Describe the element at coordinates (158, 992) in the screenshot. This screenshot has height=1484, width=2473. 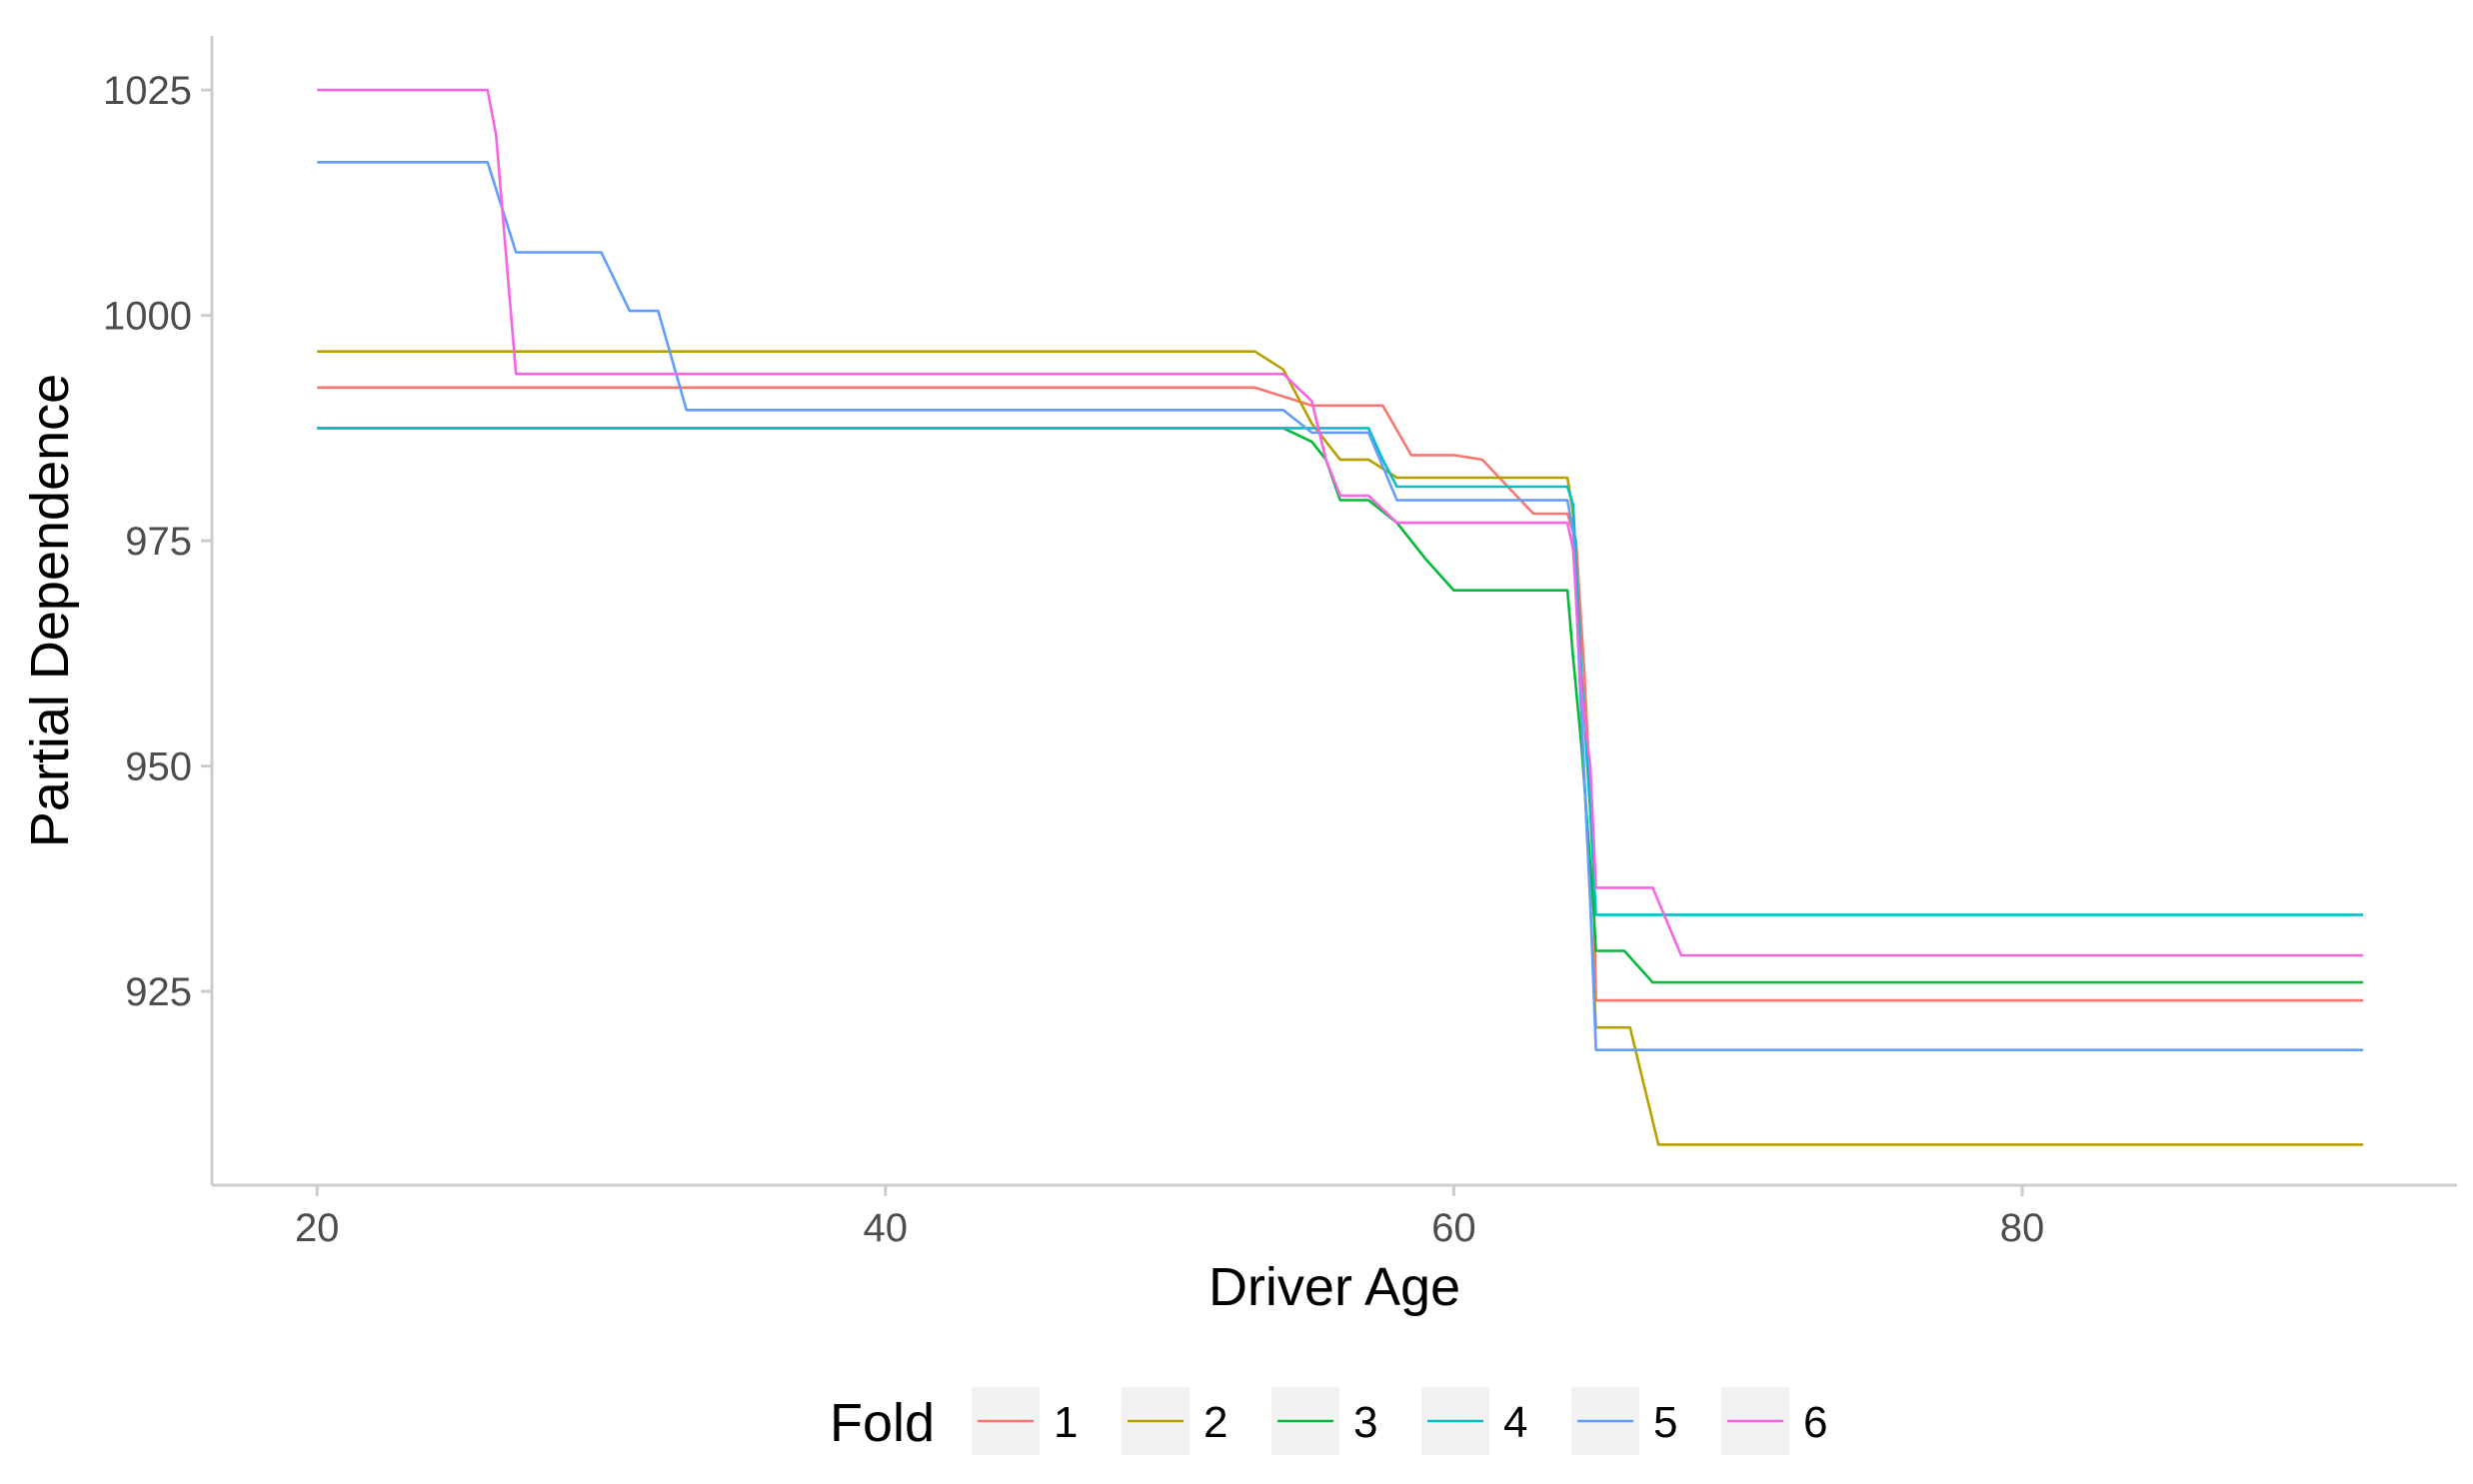
I see `y-tick-label: 925` at that location.